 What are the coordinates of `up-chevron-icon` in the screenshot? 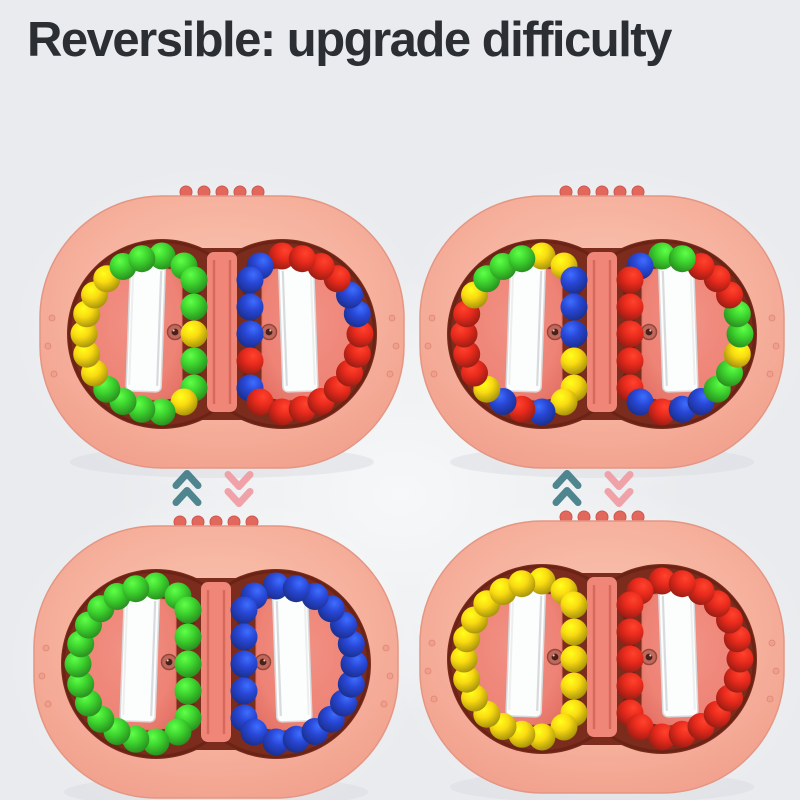 It's located at (187, 479).